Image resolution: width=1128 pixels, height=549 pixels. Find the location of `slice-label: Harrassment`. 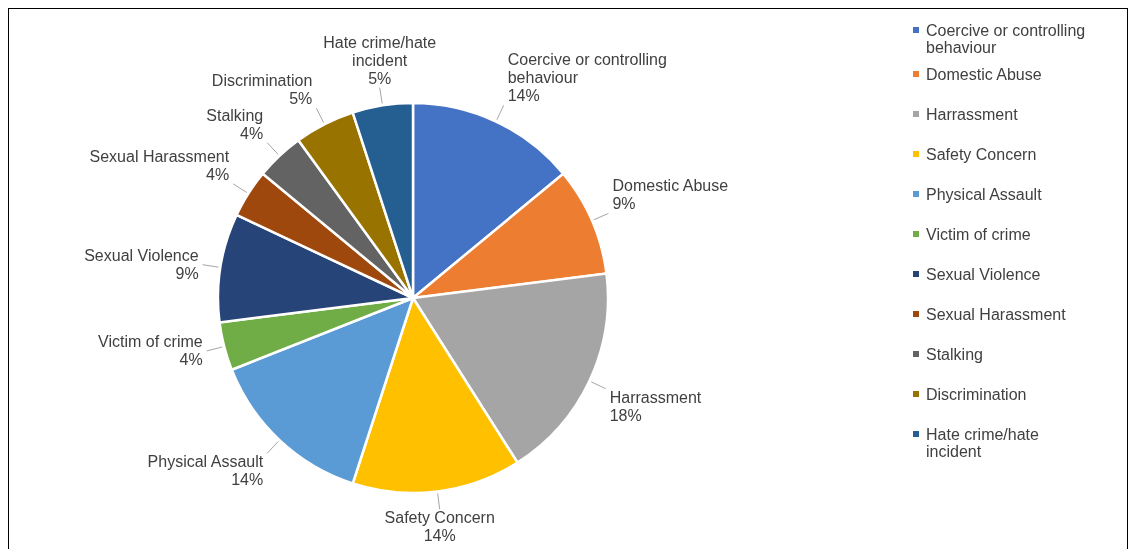

slice-label: Harrassment is located at coordinates (655, 397).